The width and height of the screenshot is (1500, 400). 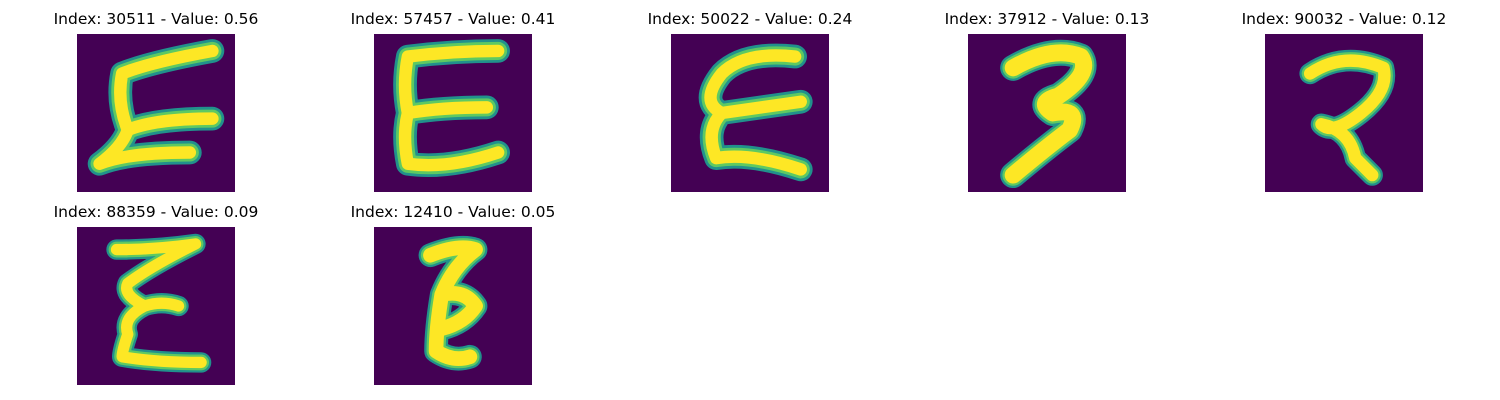 I want to click on image-panel: Index: 90032 - Value: 0.12, so click(x=1338, y=96).